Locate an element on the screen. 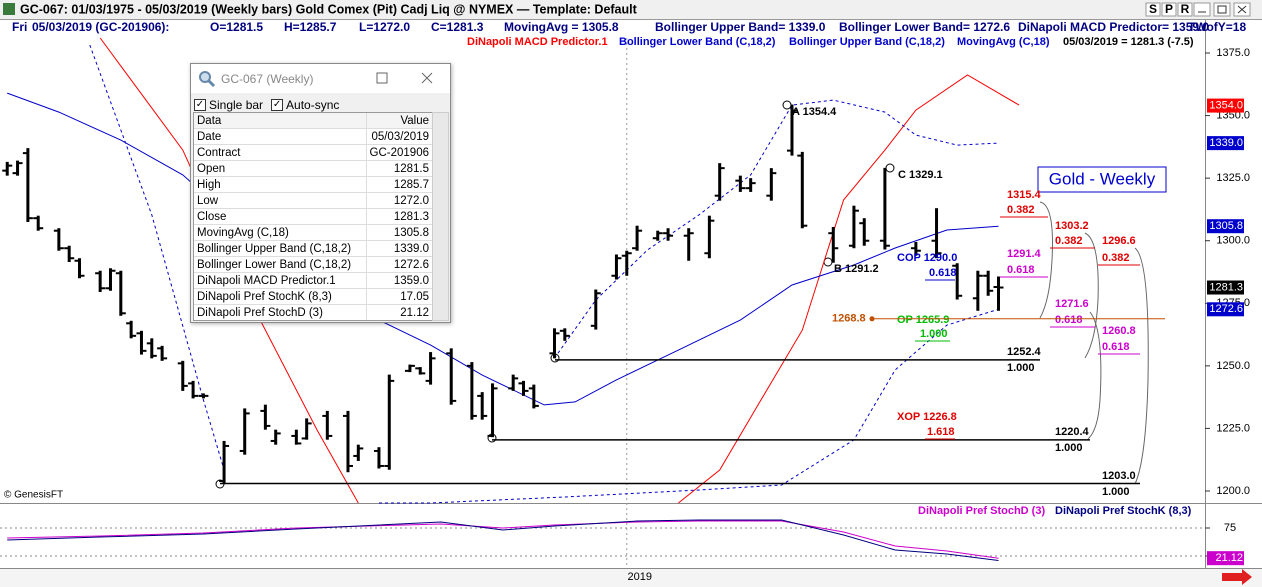  pivot-label: C 1329.1 is located at coordinates (920, 175).